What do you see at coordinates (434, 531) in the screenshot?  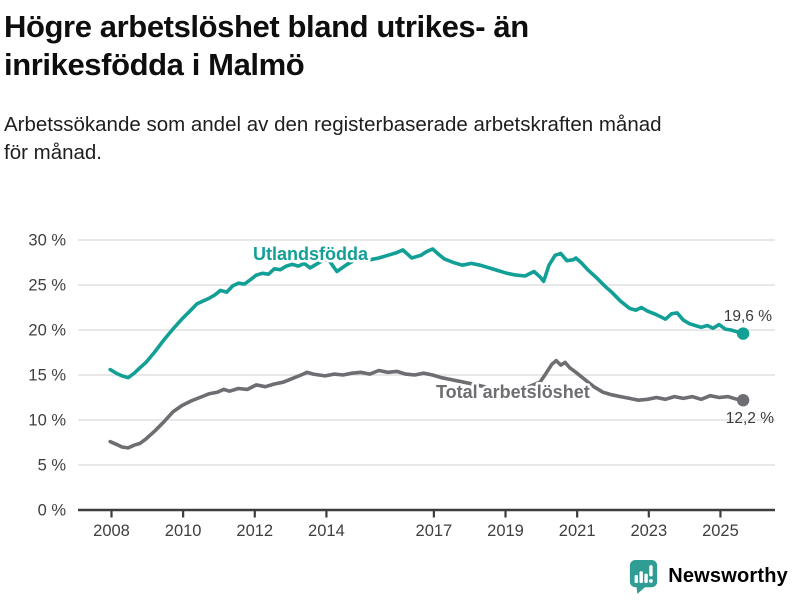 I see `x-tick-label: 2017` at bounding box center [434, 531].